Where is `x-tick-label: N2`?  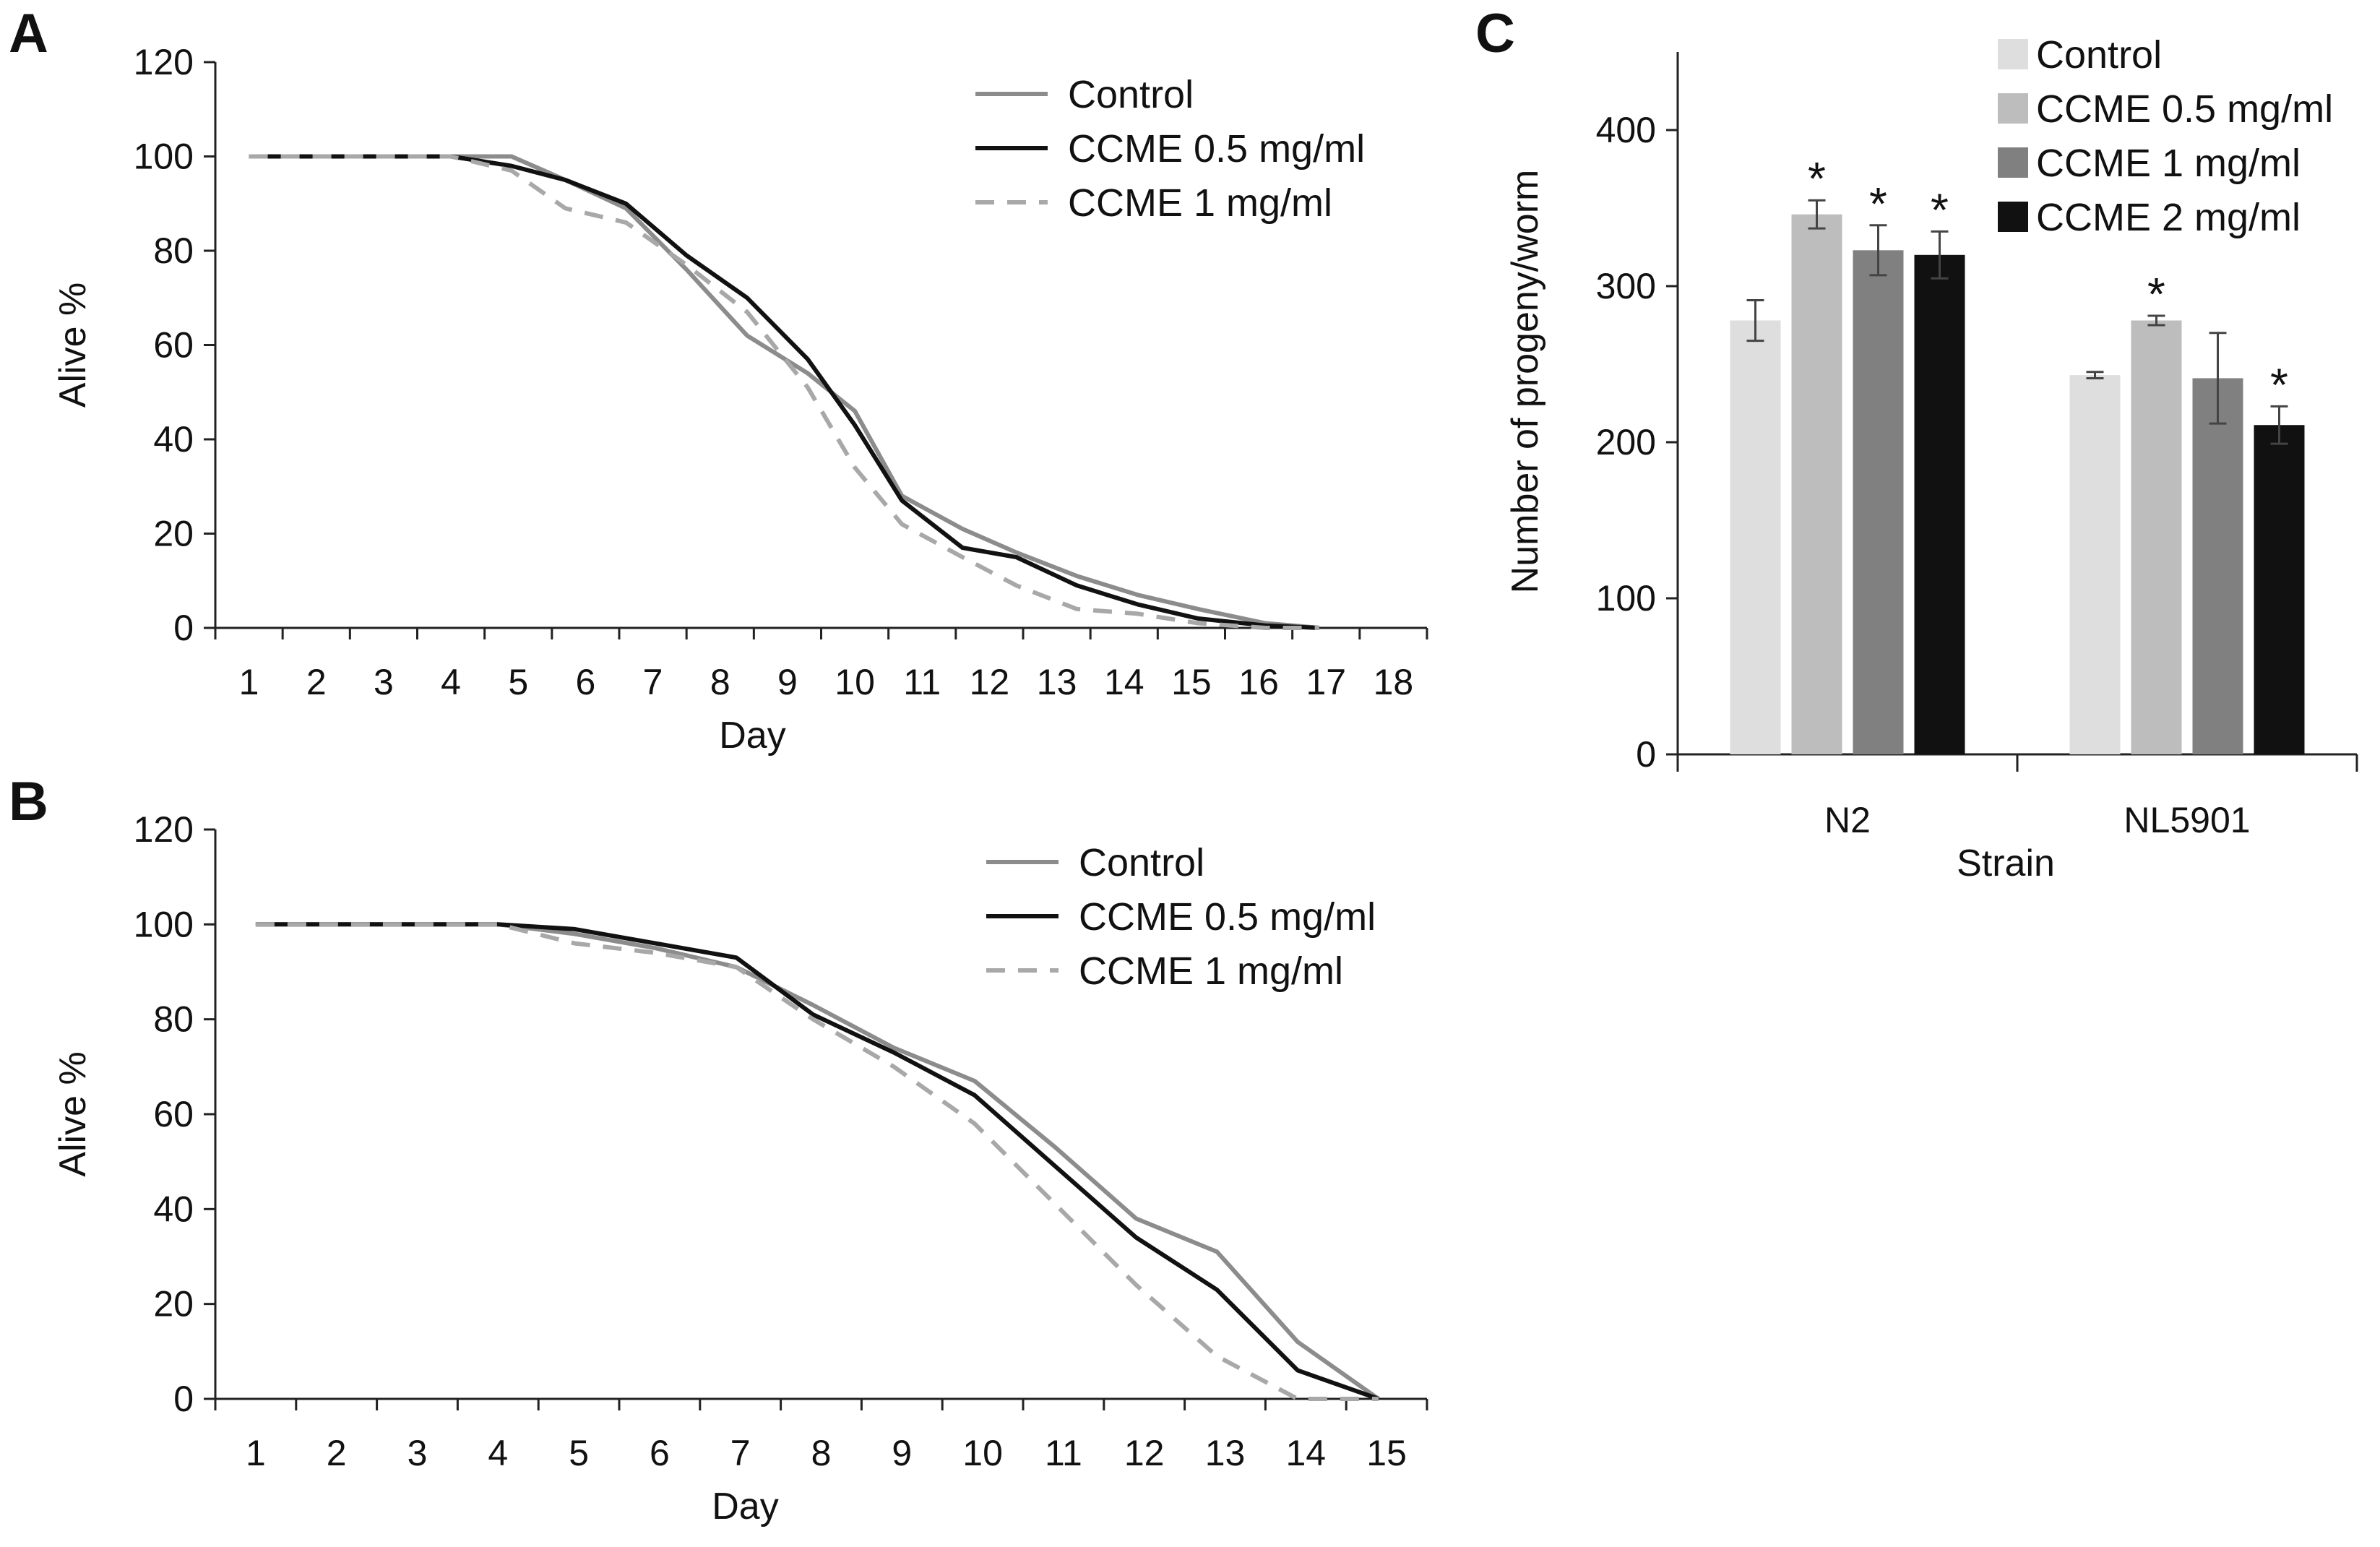 x-tick-label: N2 is located at coordinates (1847, 820).